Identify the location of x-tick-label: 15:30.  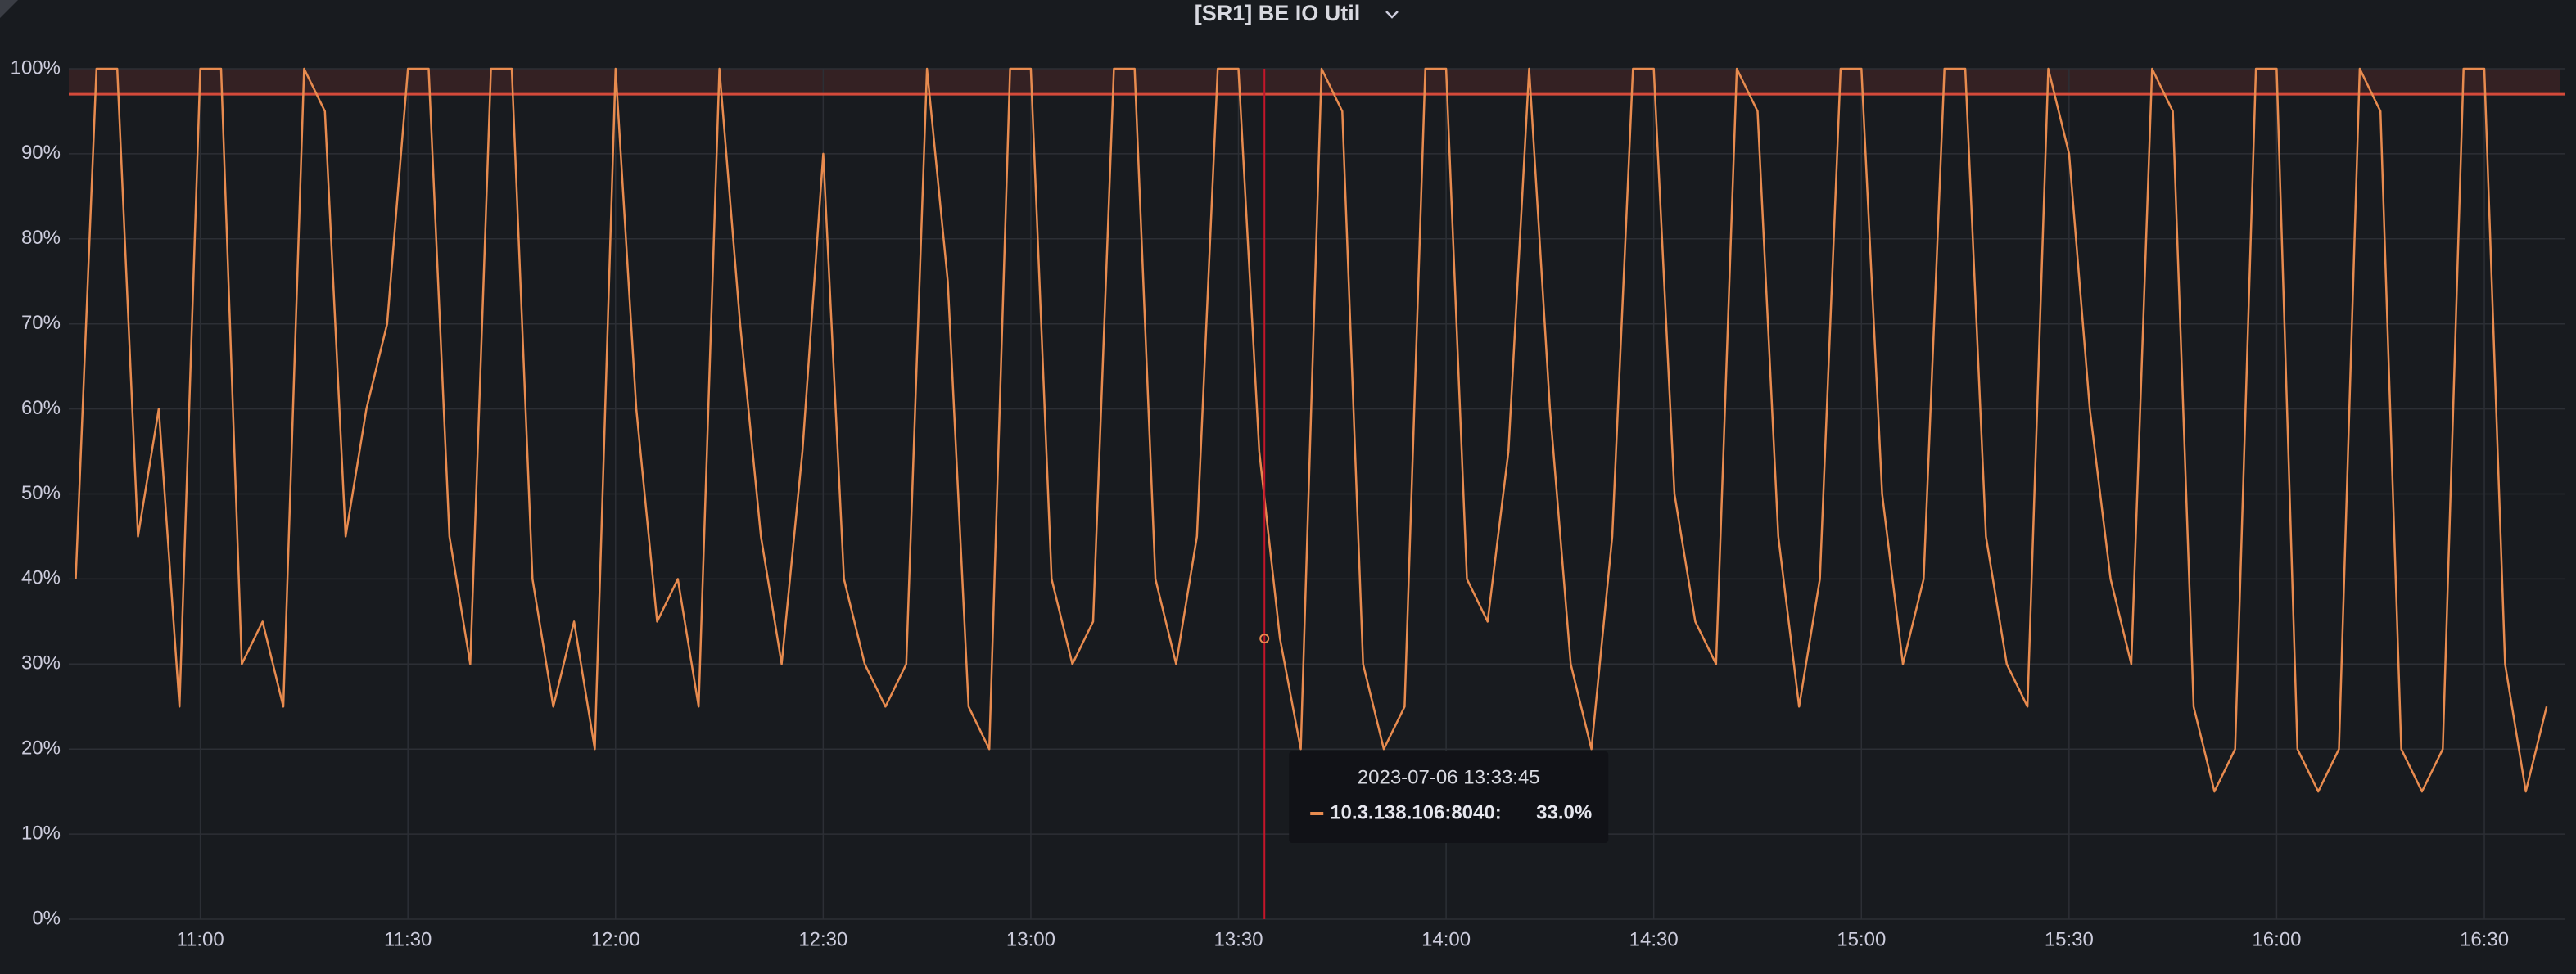
(2069, 939).